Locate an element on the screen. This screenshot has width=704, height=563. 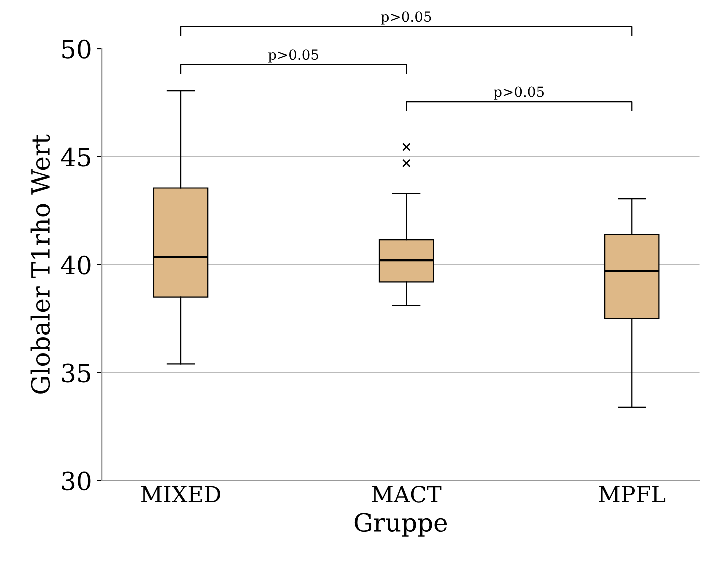
y-tick-label: 35 is located at coordinates (76, 373).